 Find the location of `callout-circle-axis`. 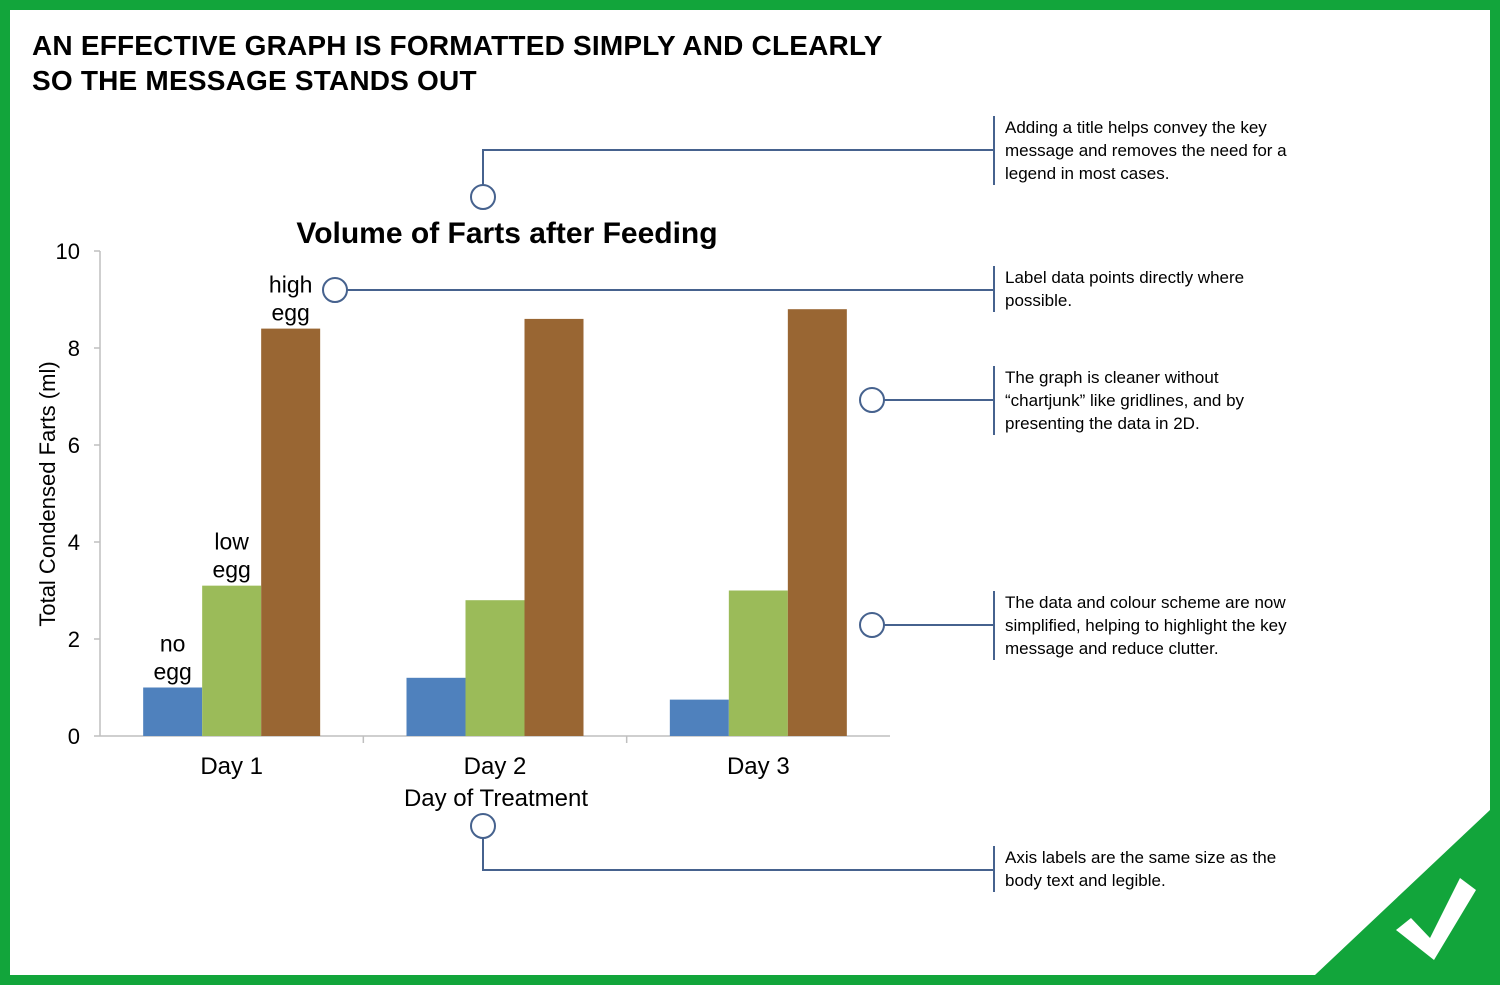

callout-circle-axis is located at coordinates (483, 826).